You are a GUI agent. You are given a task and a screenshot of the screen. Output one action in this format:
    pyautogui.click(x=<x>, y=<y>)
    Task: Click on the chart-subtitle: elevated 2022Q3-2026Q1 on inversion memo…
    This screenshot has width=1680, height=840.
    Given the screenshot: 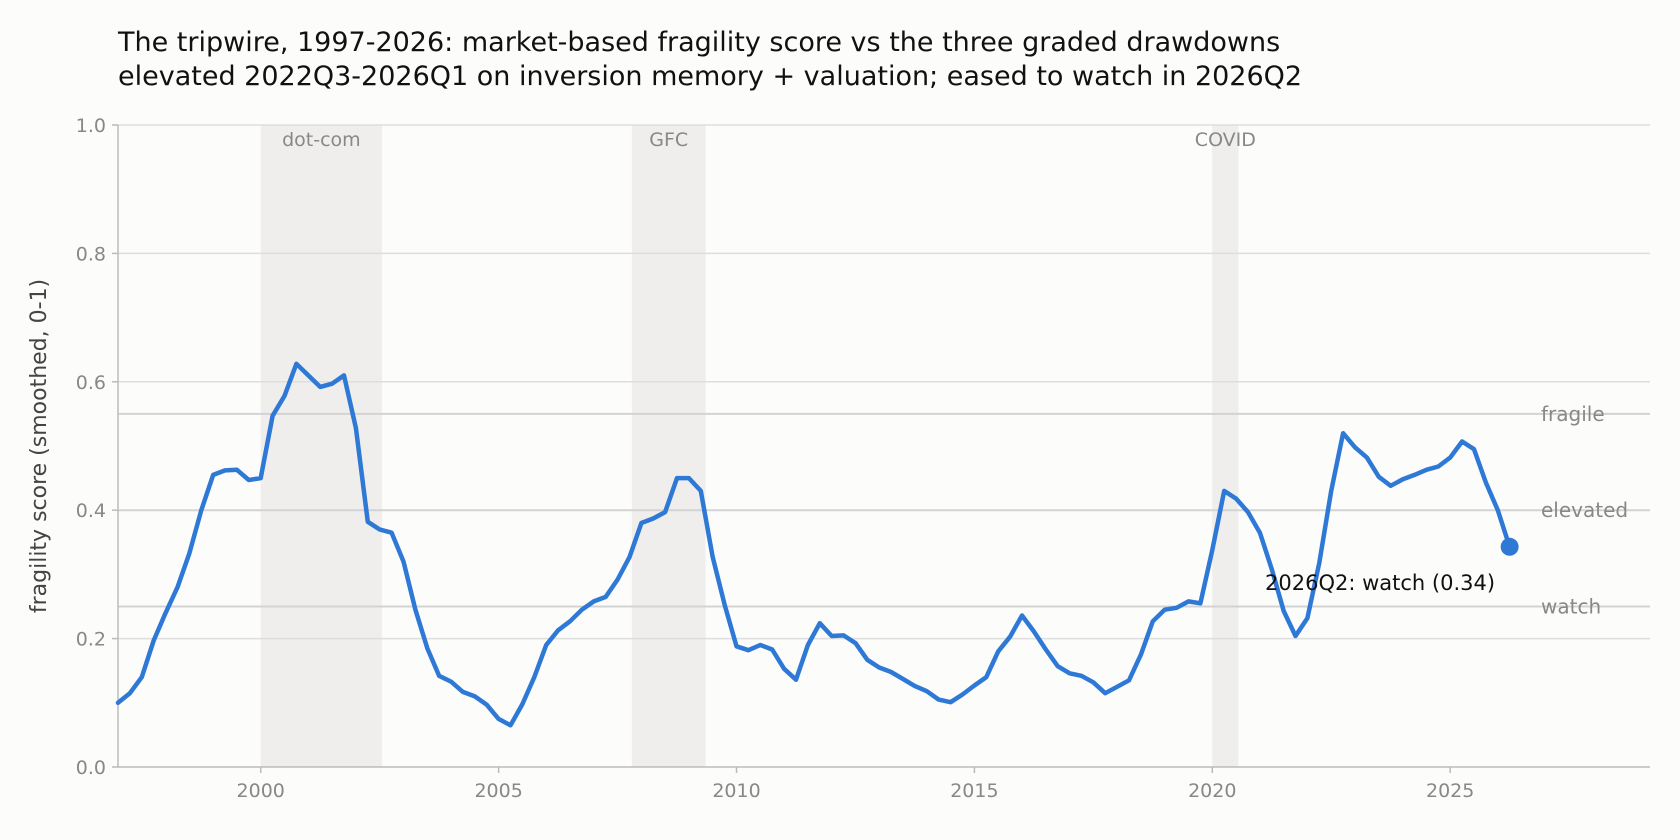 What is the action you would take?
    pyautogui.click(x=710, y=76)
    